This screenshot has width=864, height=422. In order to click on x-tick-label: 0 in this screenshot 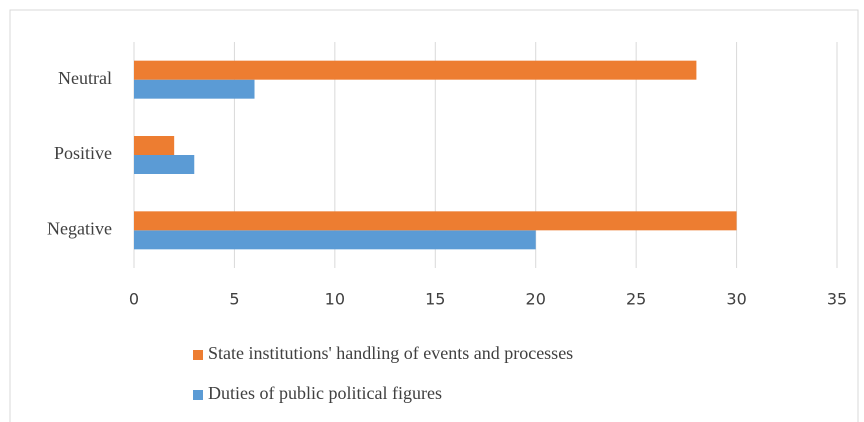, I will do `click(134, 299)`.